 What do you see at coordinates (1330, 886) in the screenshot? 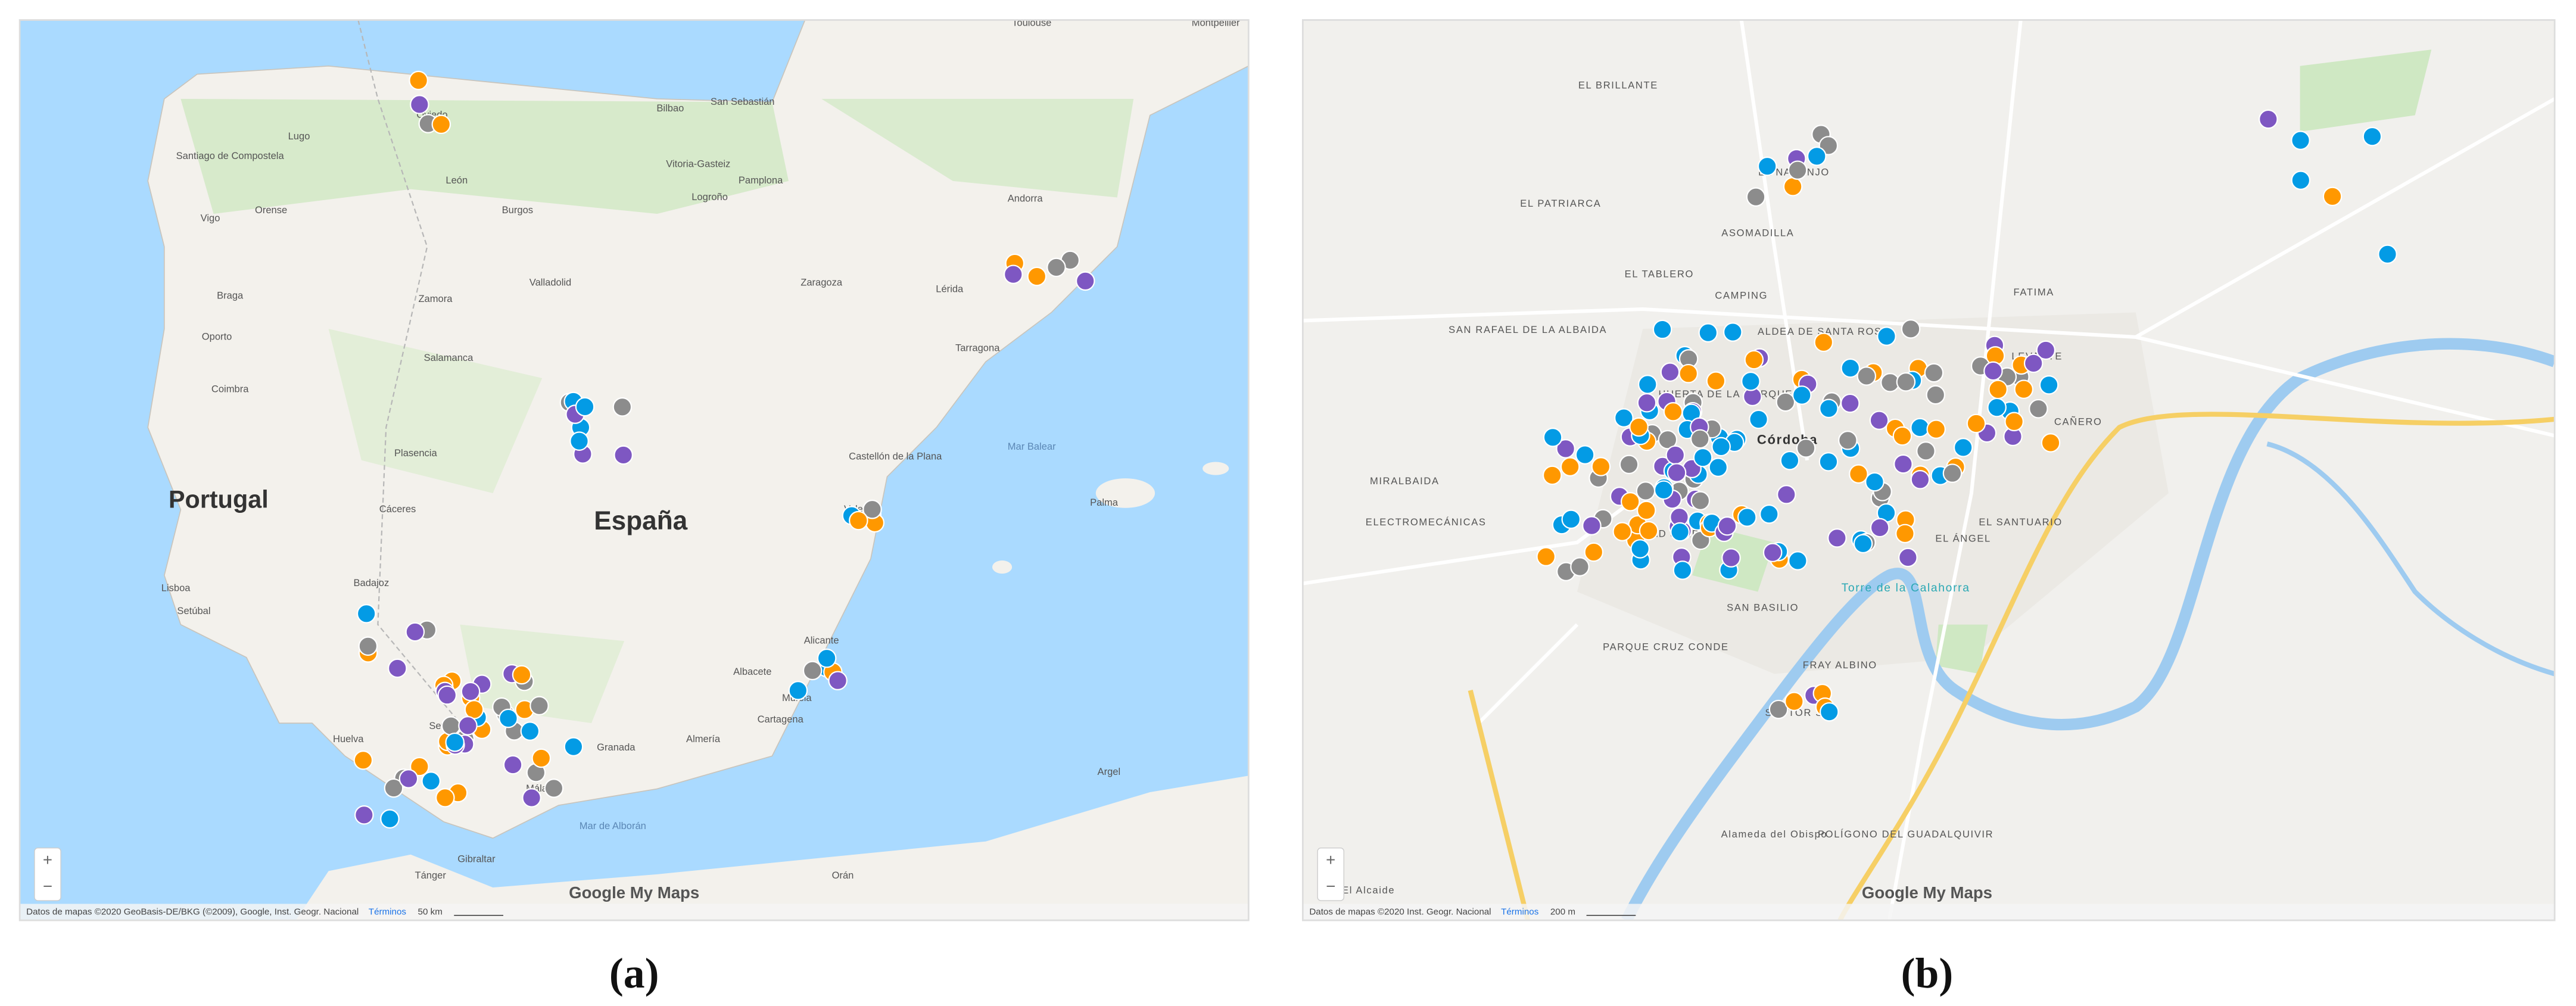
I see `zoom-out: −` at bounding box center [1330, 886].